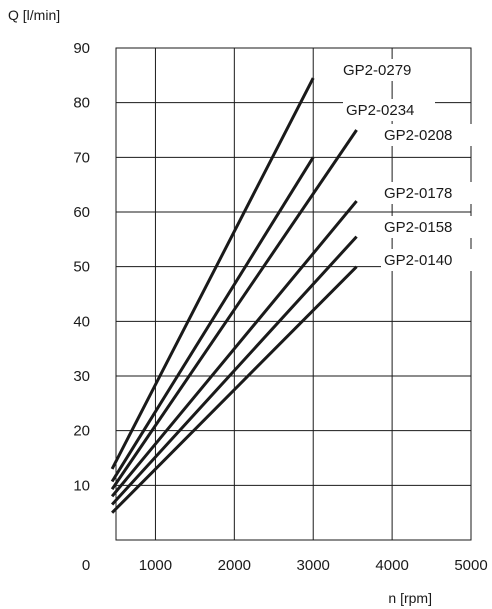 The height and width of the screenshot is (609, 492). I want to click on y-axis-label: Q [l/min], so click(34, 15).